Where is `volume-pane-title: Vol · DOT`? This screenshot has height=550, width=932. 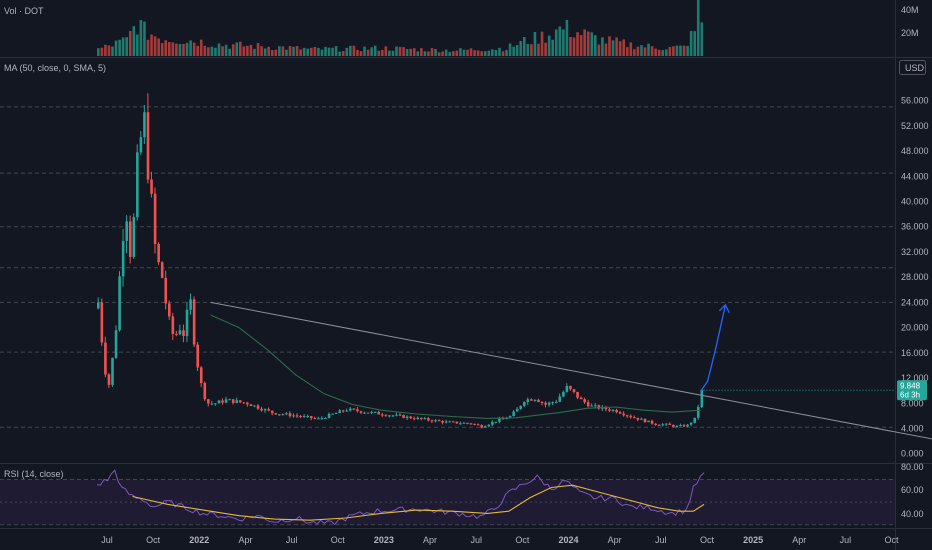 volume-pane-title: Vol · DOT is located at coordinates (24, 11).